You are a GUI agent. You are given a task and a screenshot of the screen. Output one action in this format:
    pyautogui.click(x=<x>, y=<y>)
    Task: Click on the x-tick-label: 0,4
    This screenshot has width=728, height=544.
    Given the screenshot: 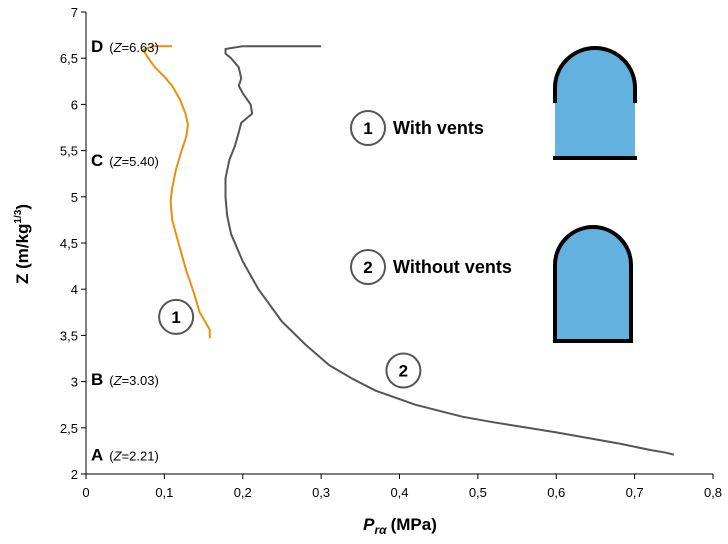 What is the action you would take?
    pyautogui.click(x=399, y=492)
    